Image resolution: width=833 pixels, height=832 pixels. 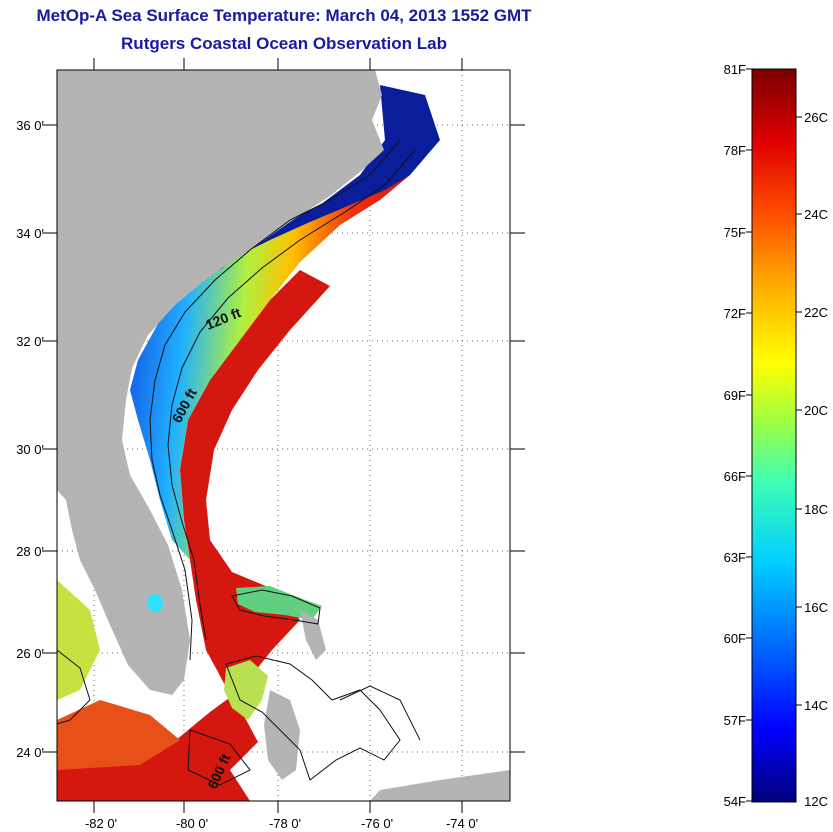 What do you see at coordinates (192, 823) in the screenshot?
I see `lon-label: -80 0'` at bounding box center [192, 823].